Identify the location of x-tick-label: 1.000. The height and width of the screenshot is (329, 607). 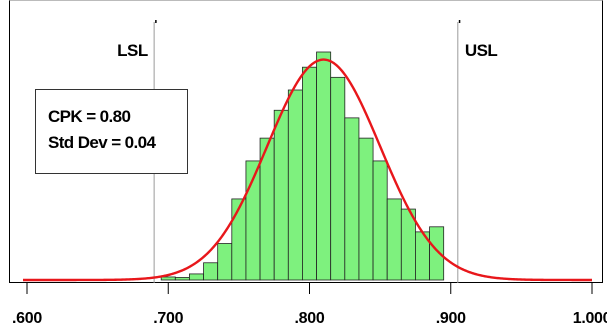
(590, 318).